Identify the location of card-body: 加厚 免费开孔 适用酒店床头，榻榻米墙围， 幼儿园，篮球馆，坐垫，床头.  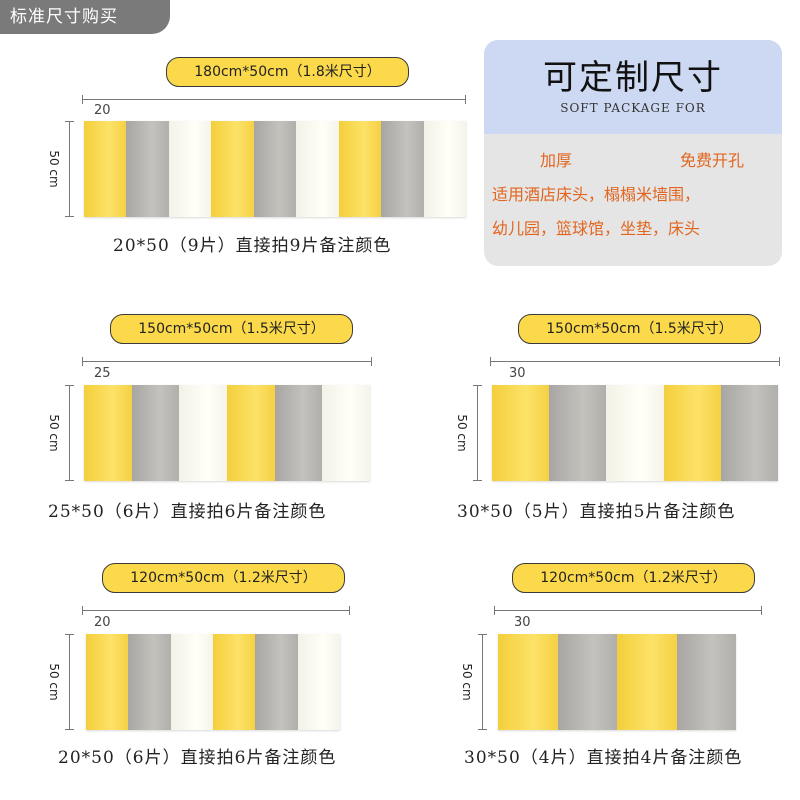
(633, 190).